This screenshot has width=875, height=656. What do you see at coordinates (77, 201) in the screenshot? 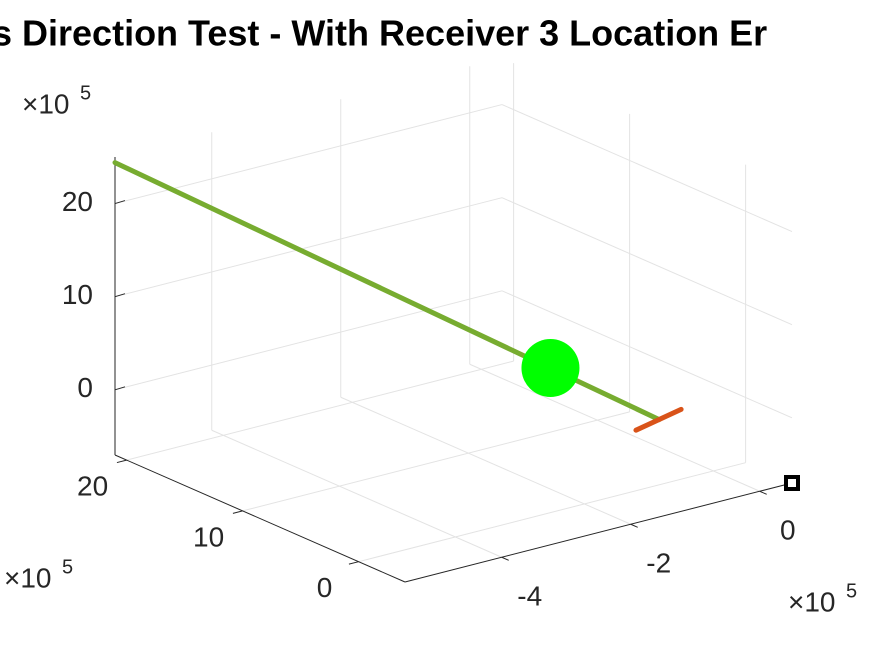
I see `z-tick-label: 20` at bounding box center [77, 201].